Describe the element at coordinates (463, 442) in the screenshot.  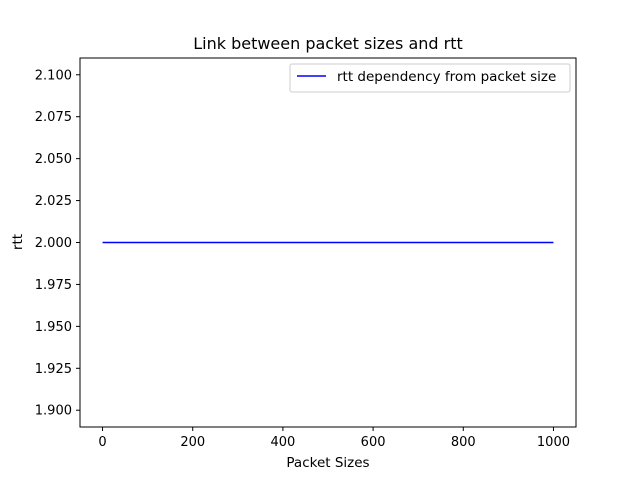
I see `x-tick-label: 800` at that location.